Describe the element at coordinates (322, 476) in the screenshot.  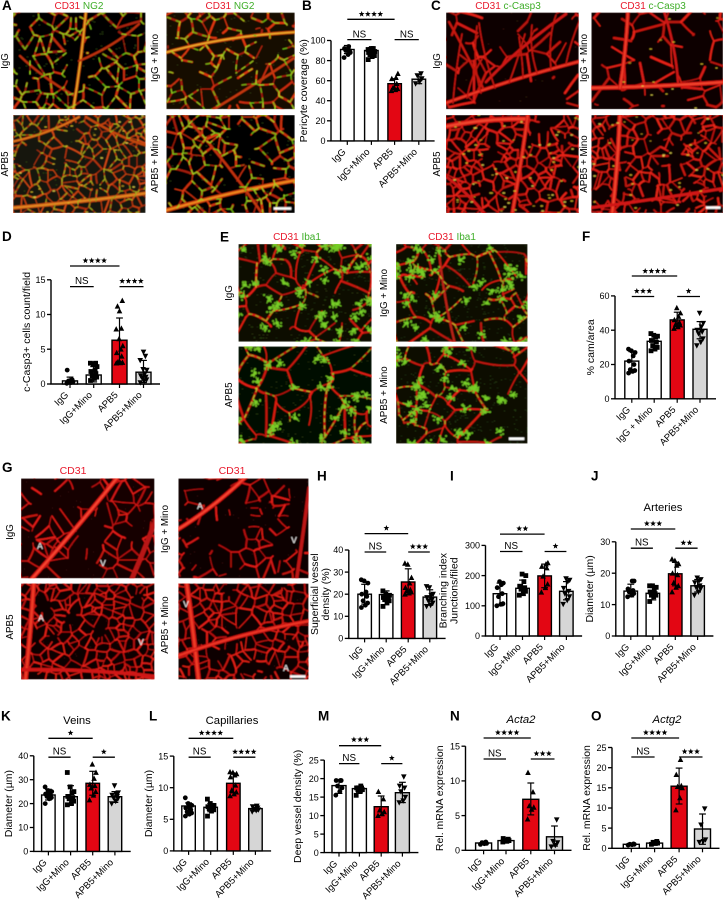
I see `svg-text: H` at that location.